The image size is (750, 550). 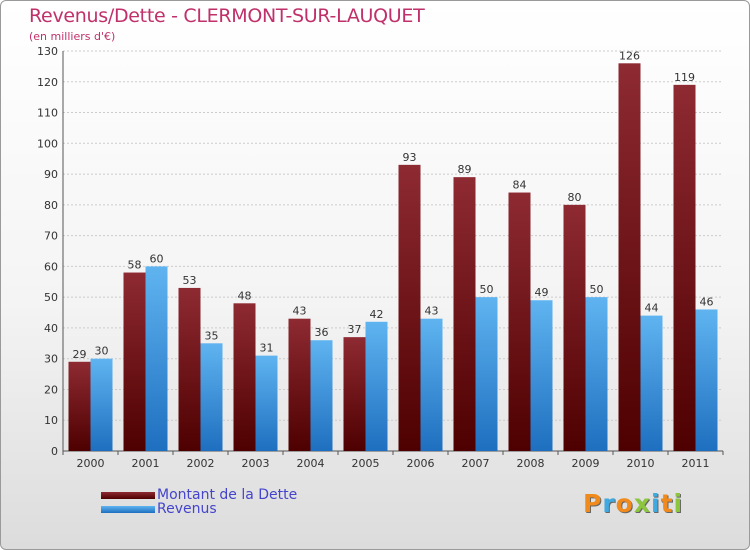 What do you see at coordinates (51, 359) in the screenshot?
I see `y-tick-label: 30` at bounding box center [51, 359].